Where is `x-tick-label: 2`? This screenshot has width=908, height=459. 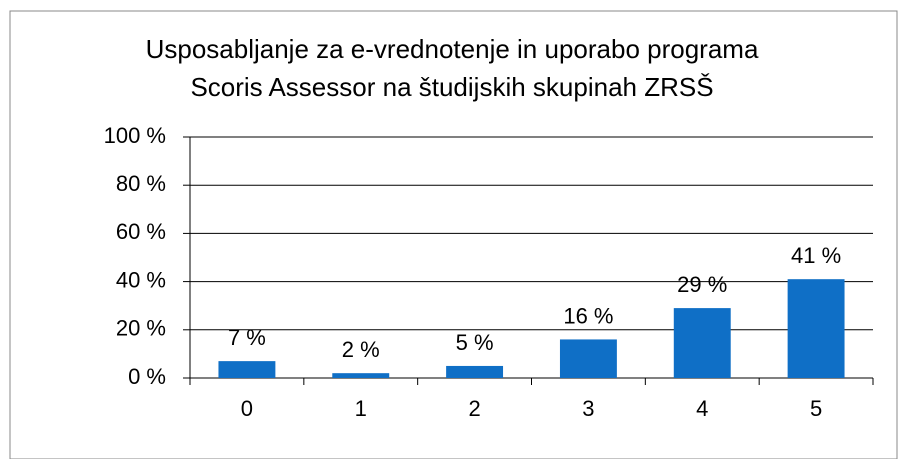 x-tick-label: 2 is located at coordinates (474, 408).